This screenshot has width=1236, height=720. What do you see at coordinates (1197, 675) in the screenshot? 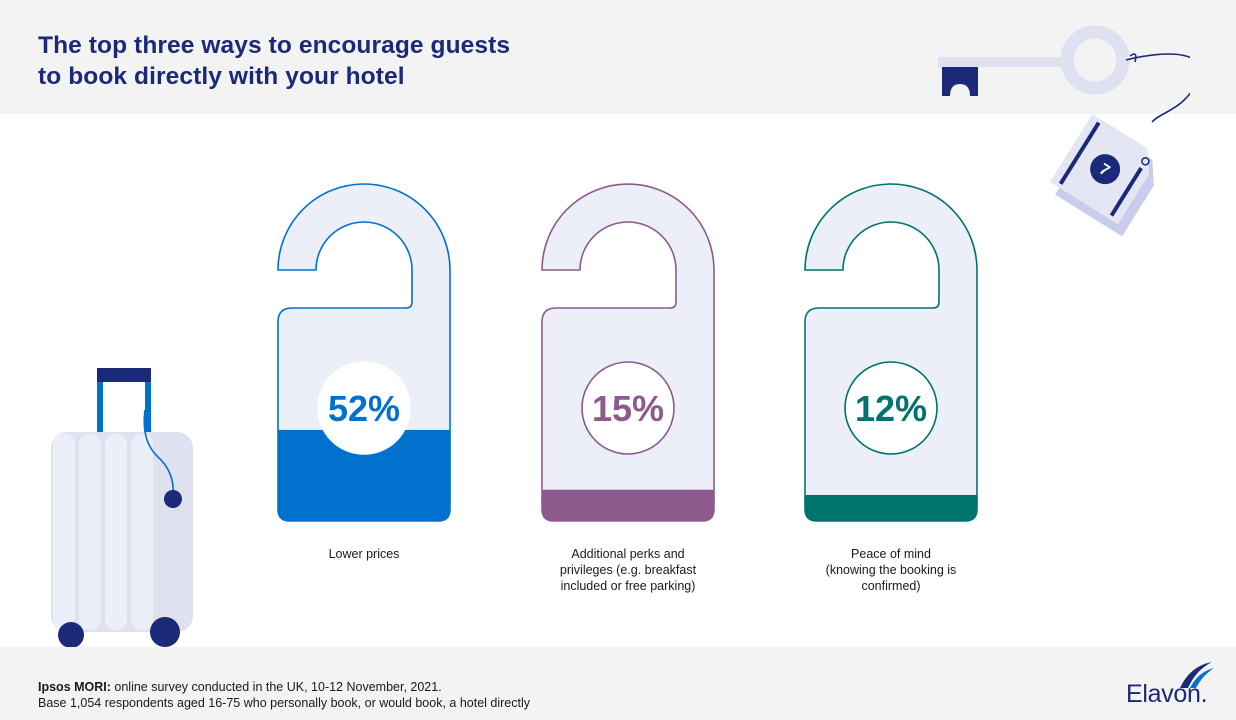
I see `logo-swoosh-icon` at bounding box center [1197, 675].